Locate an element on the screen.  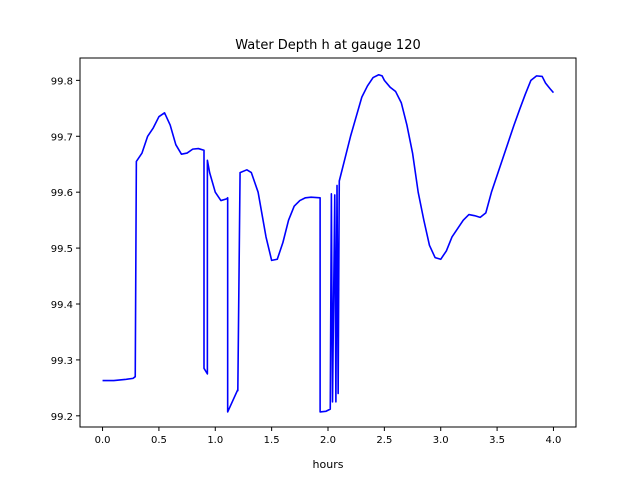
x-axis: 0.0 0.5 1.0 1.5 2.0 2.5 3.0 3.5 4.0 is located at coordinates (328, 436).